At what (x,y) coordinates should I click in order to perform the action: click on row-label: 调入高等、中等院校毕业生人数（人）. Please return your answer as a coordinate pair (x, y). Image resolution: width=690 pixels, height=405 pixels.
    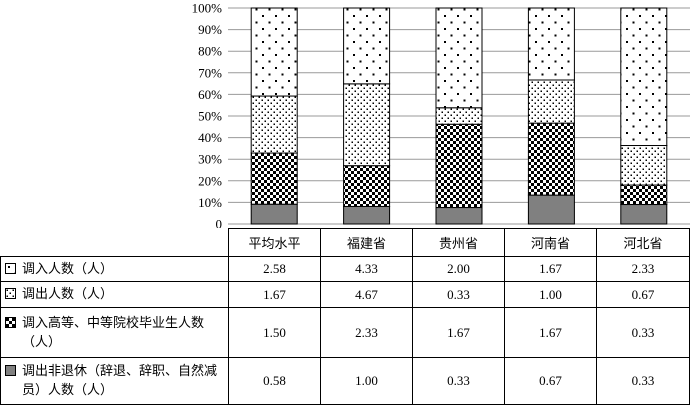
    Looking at the image, I should click on (114, 332).